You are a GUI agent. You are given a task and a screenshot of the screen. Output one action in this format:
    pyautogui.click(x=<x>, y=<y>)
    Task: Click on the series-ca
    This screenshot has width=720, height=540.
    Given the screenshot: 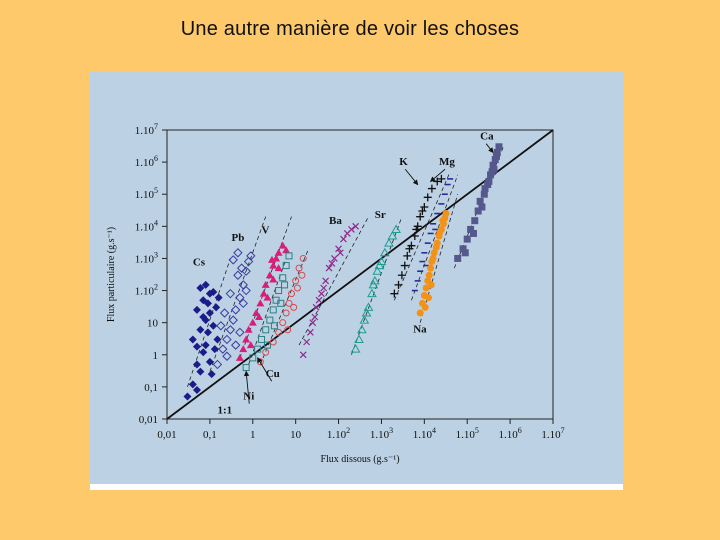 What is the action you would take?
    pyautogui.click(x=478, y=202)
    